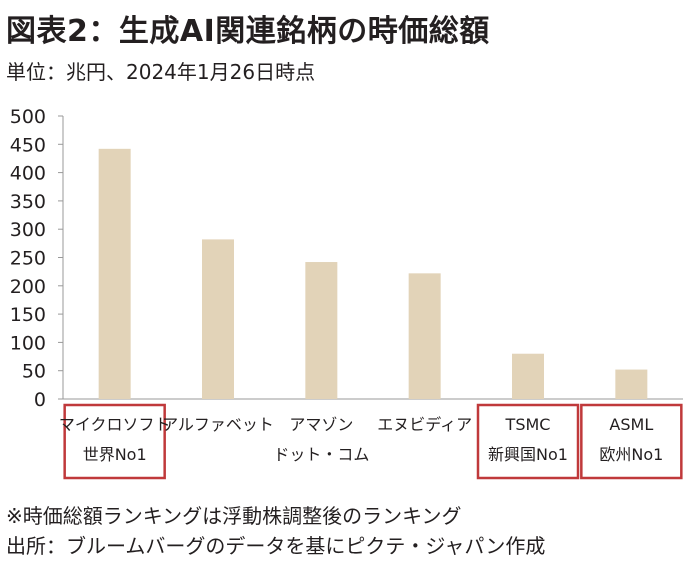 This screenshot has width=698, height=566. Describe the element at coordinates (248, 31) in the screenshot. I see `chart-title: 図表2：生成AI関連銘柄の時価総額` at that location.